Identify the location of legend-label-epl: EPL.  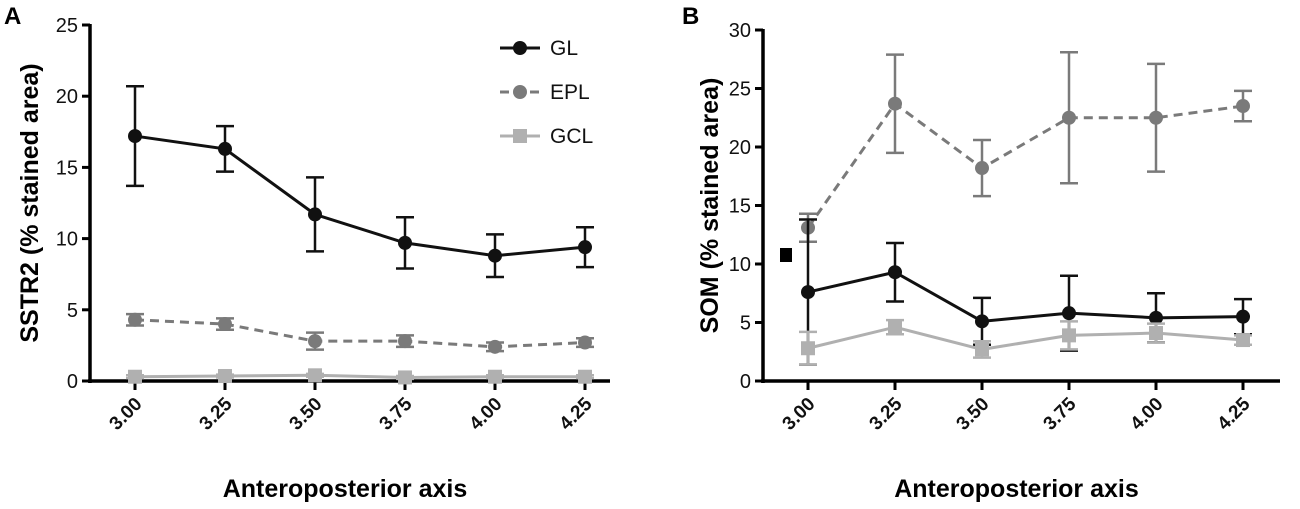
(570, 92).